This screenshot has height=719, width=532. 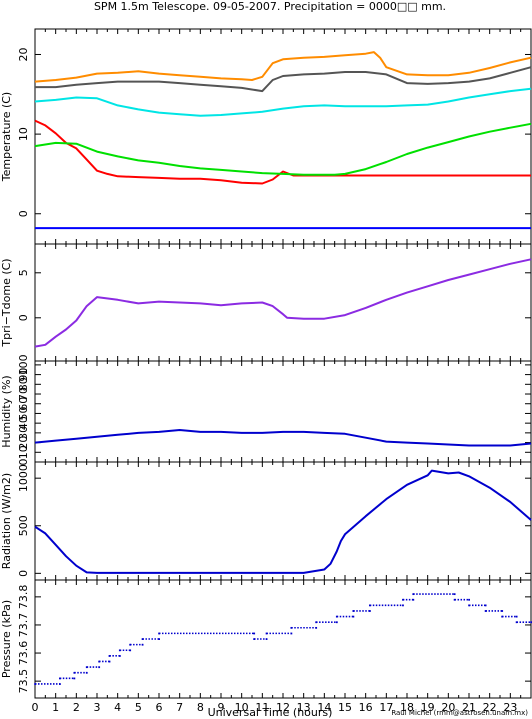 What do you see at coordinates (97, 707) in the screenshot?
I see `x-tick-label: 3` at bounding box center [97, 707].